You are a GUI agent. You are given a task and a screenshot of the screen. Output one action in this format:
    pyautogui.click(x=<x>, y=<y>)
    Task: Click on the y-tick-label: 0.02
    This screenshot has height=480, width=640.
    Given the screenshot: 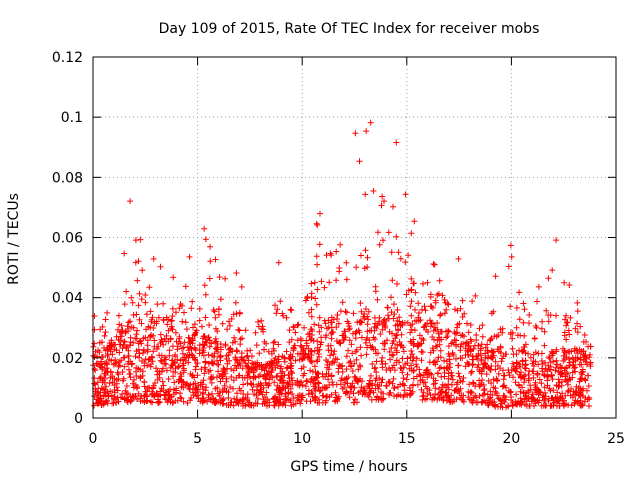 What is the action you would take?
    pyautogui.click(x=67, y=359)
    